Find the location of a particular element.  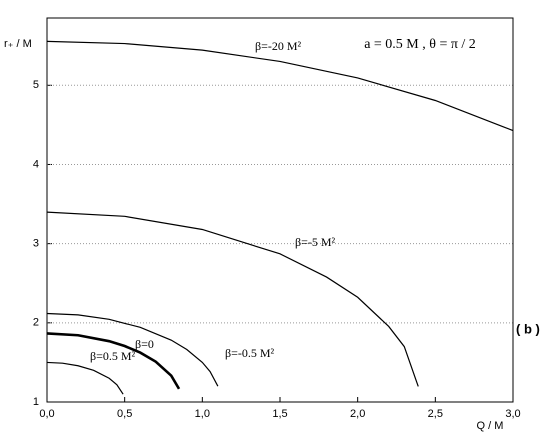

y-tick-label: 2 is located at coordinates (36, 323).